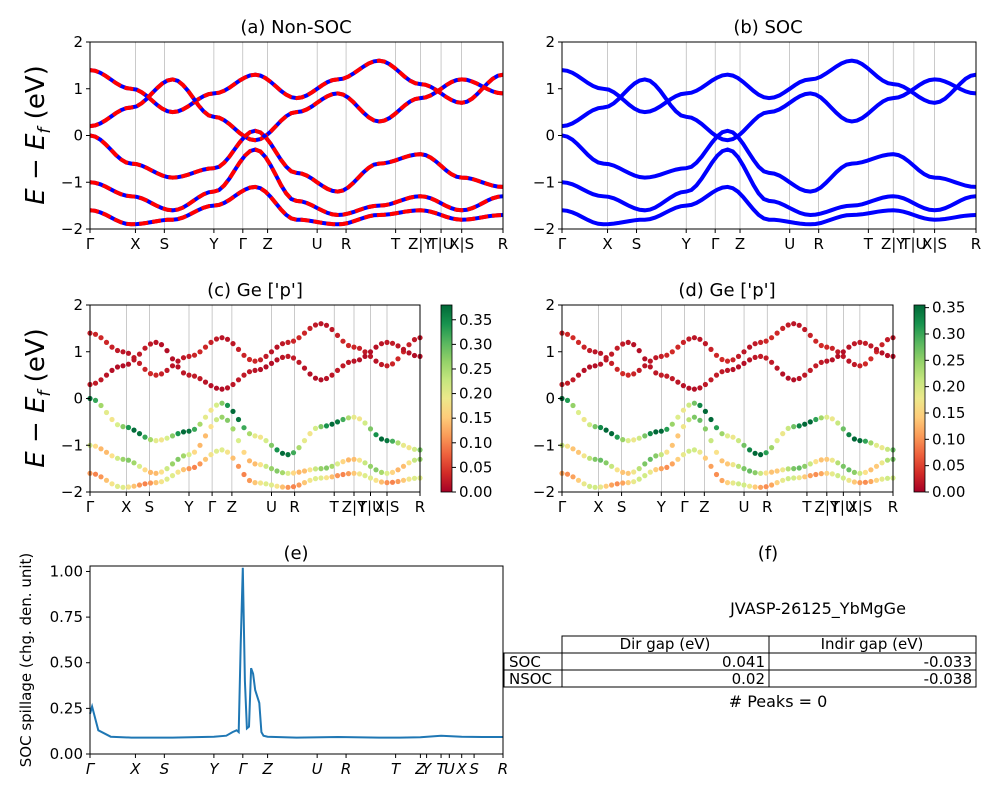  What do you see at coordinates (872, 644) in the screenshot?
I see `table-header-indir-gap: Indir gap (eV)` at bounding box center [872, 644].